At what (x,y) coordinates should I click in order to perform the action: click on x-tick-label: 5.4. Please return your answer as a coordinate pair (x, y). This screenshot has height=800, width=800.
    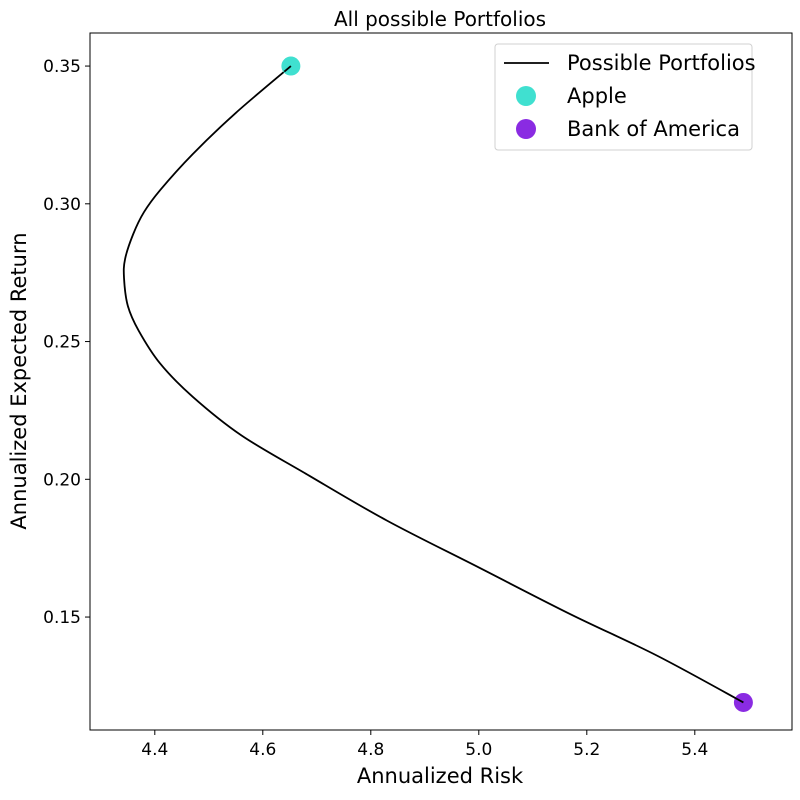
    Looking at the image, I should click on (694, 750).